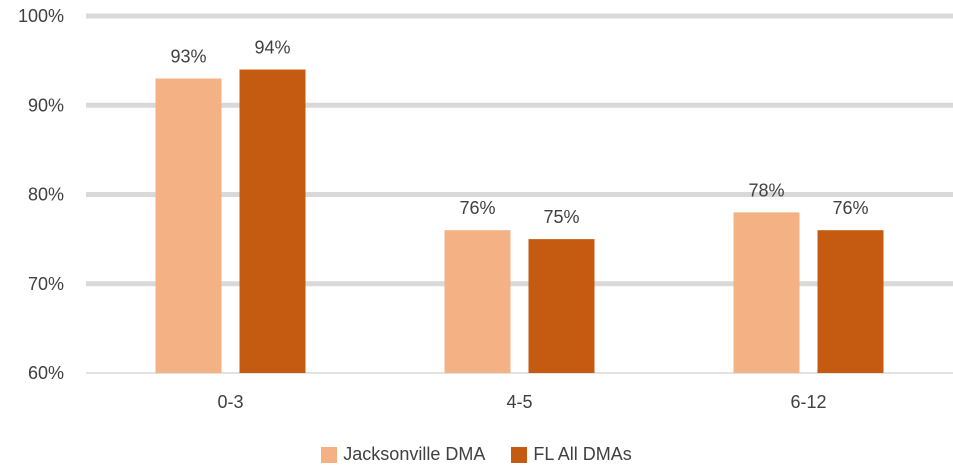 The image size is (953, 472). I want to click on legend-item-jacksonville: Jacksonville DMA, so click(403, 454).